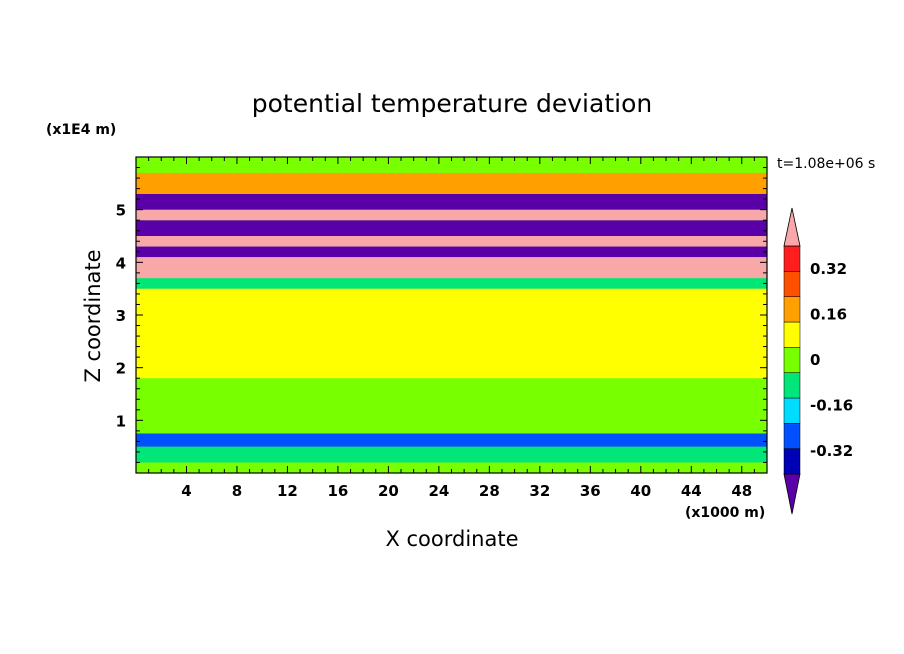  What do you see at coordinates (451, 539) in the screenshot?
I see `x-axis-label: X coordinate` at bounding box center [451, 539].